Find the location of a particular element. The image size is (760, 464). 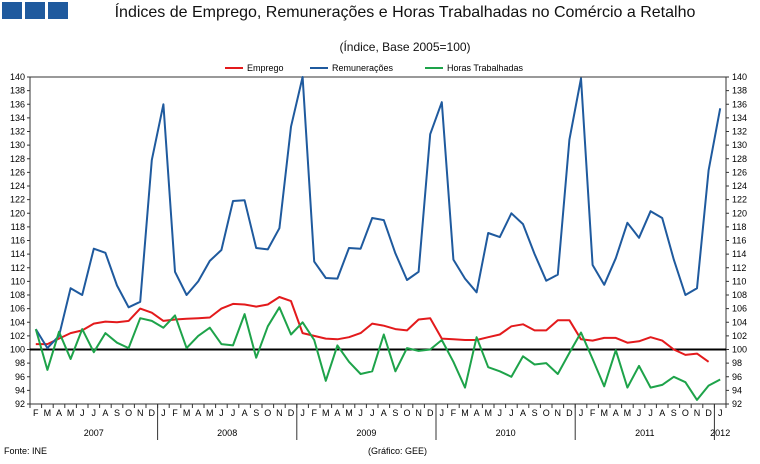

y-tick-label-left: 110 is located at coordinates (18, 281).